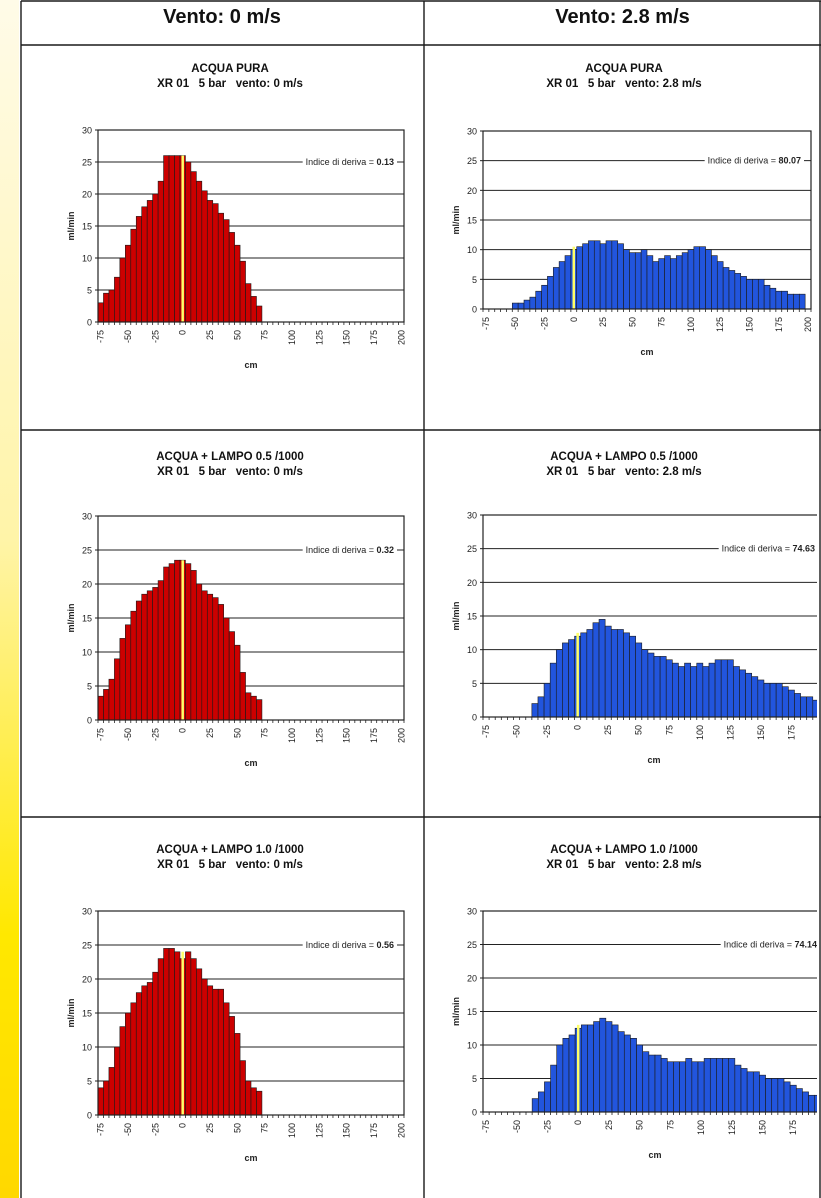  Describe the element at coordinates (237, 1128) in the screenshot. I see `x-tick-label: 50` at that location.